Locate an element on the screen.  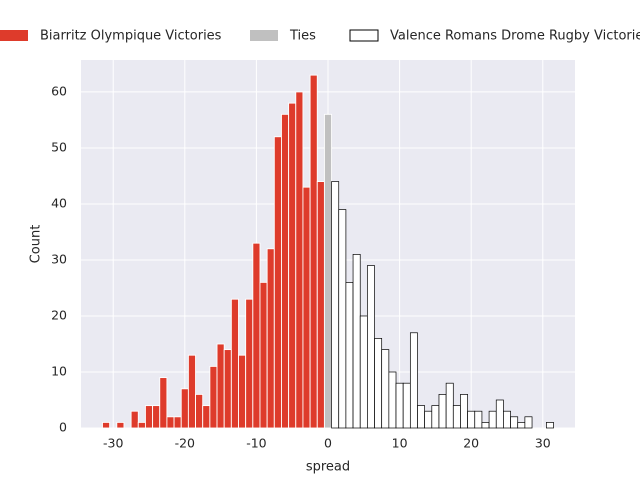
x-tick-label: -30 is located at coordinates (113, 443).